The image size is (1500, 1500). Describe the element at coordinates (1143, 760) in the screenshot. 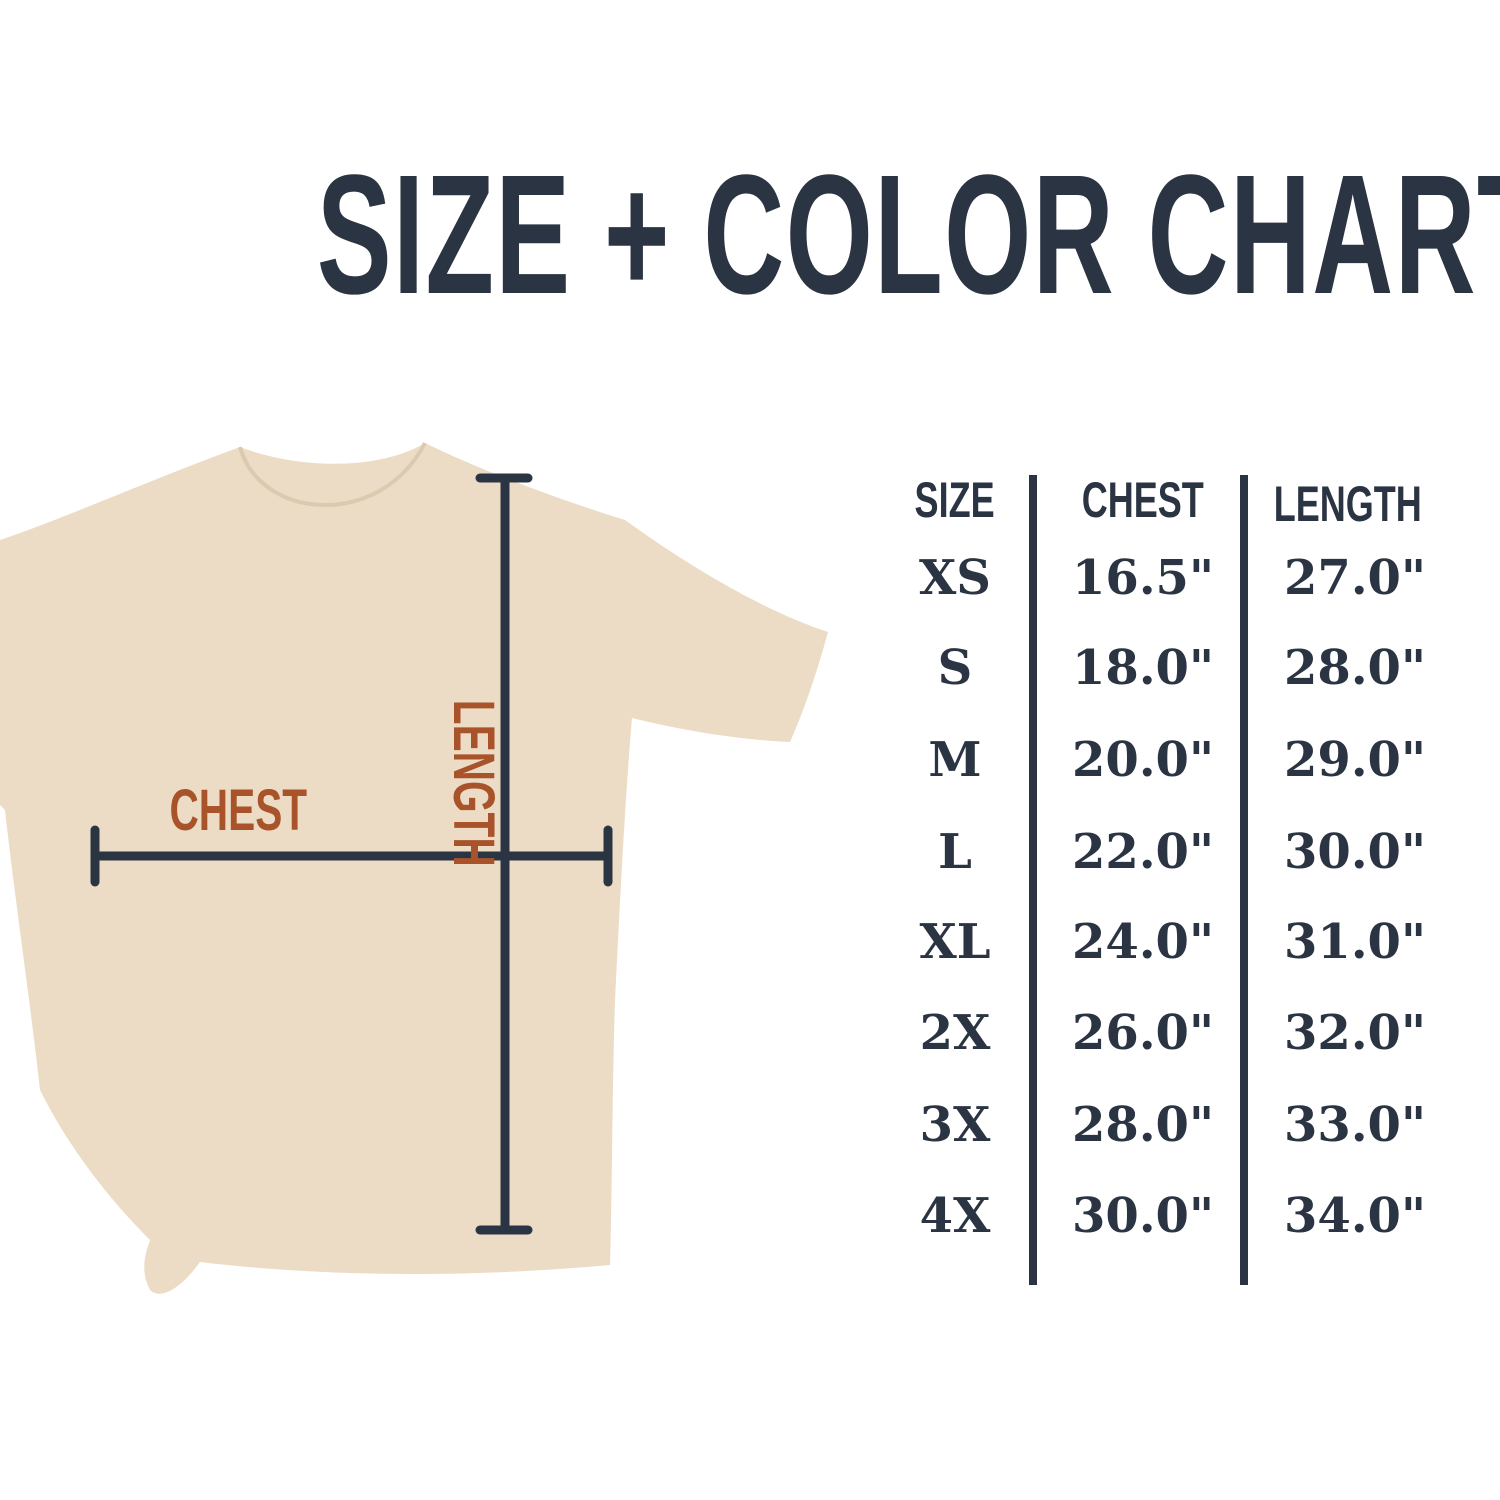

I see `cell-chest: 20.0"` at that location.